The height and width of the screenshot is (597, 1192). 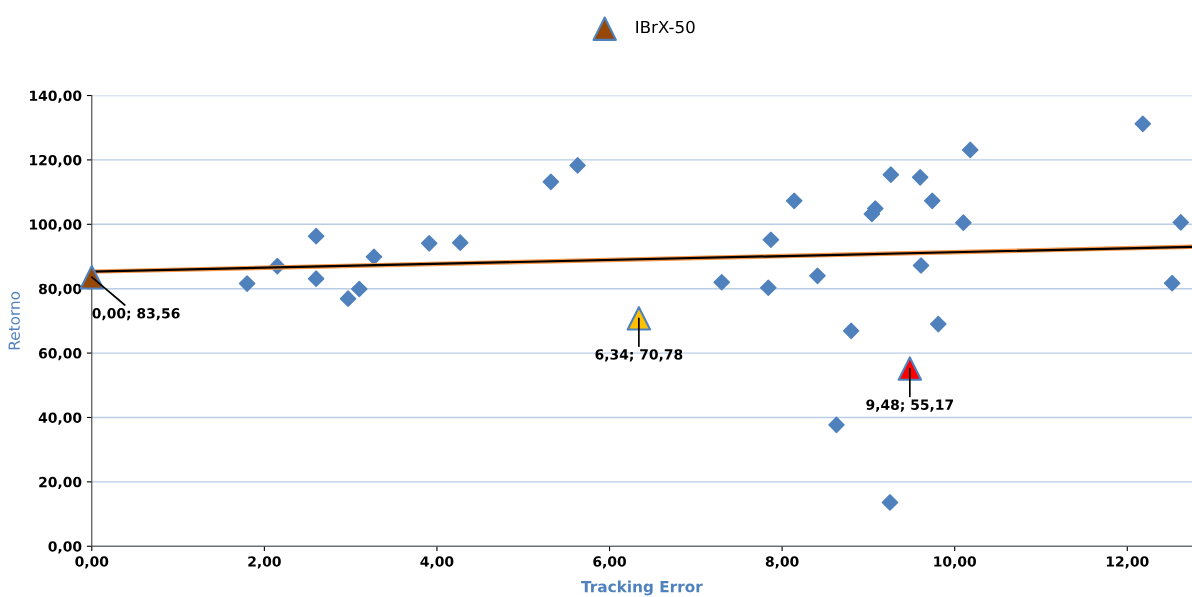 What do you see at coordinates (14, 320) in the screenshot?
I see `y-axis-title: Retorno` at bounding box center [14, 320].